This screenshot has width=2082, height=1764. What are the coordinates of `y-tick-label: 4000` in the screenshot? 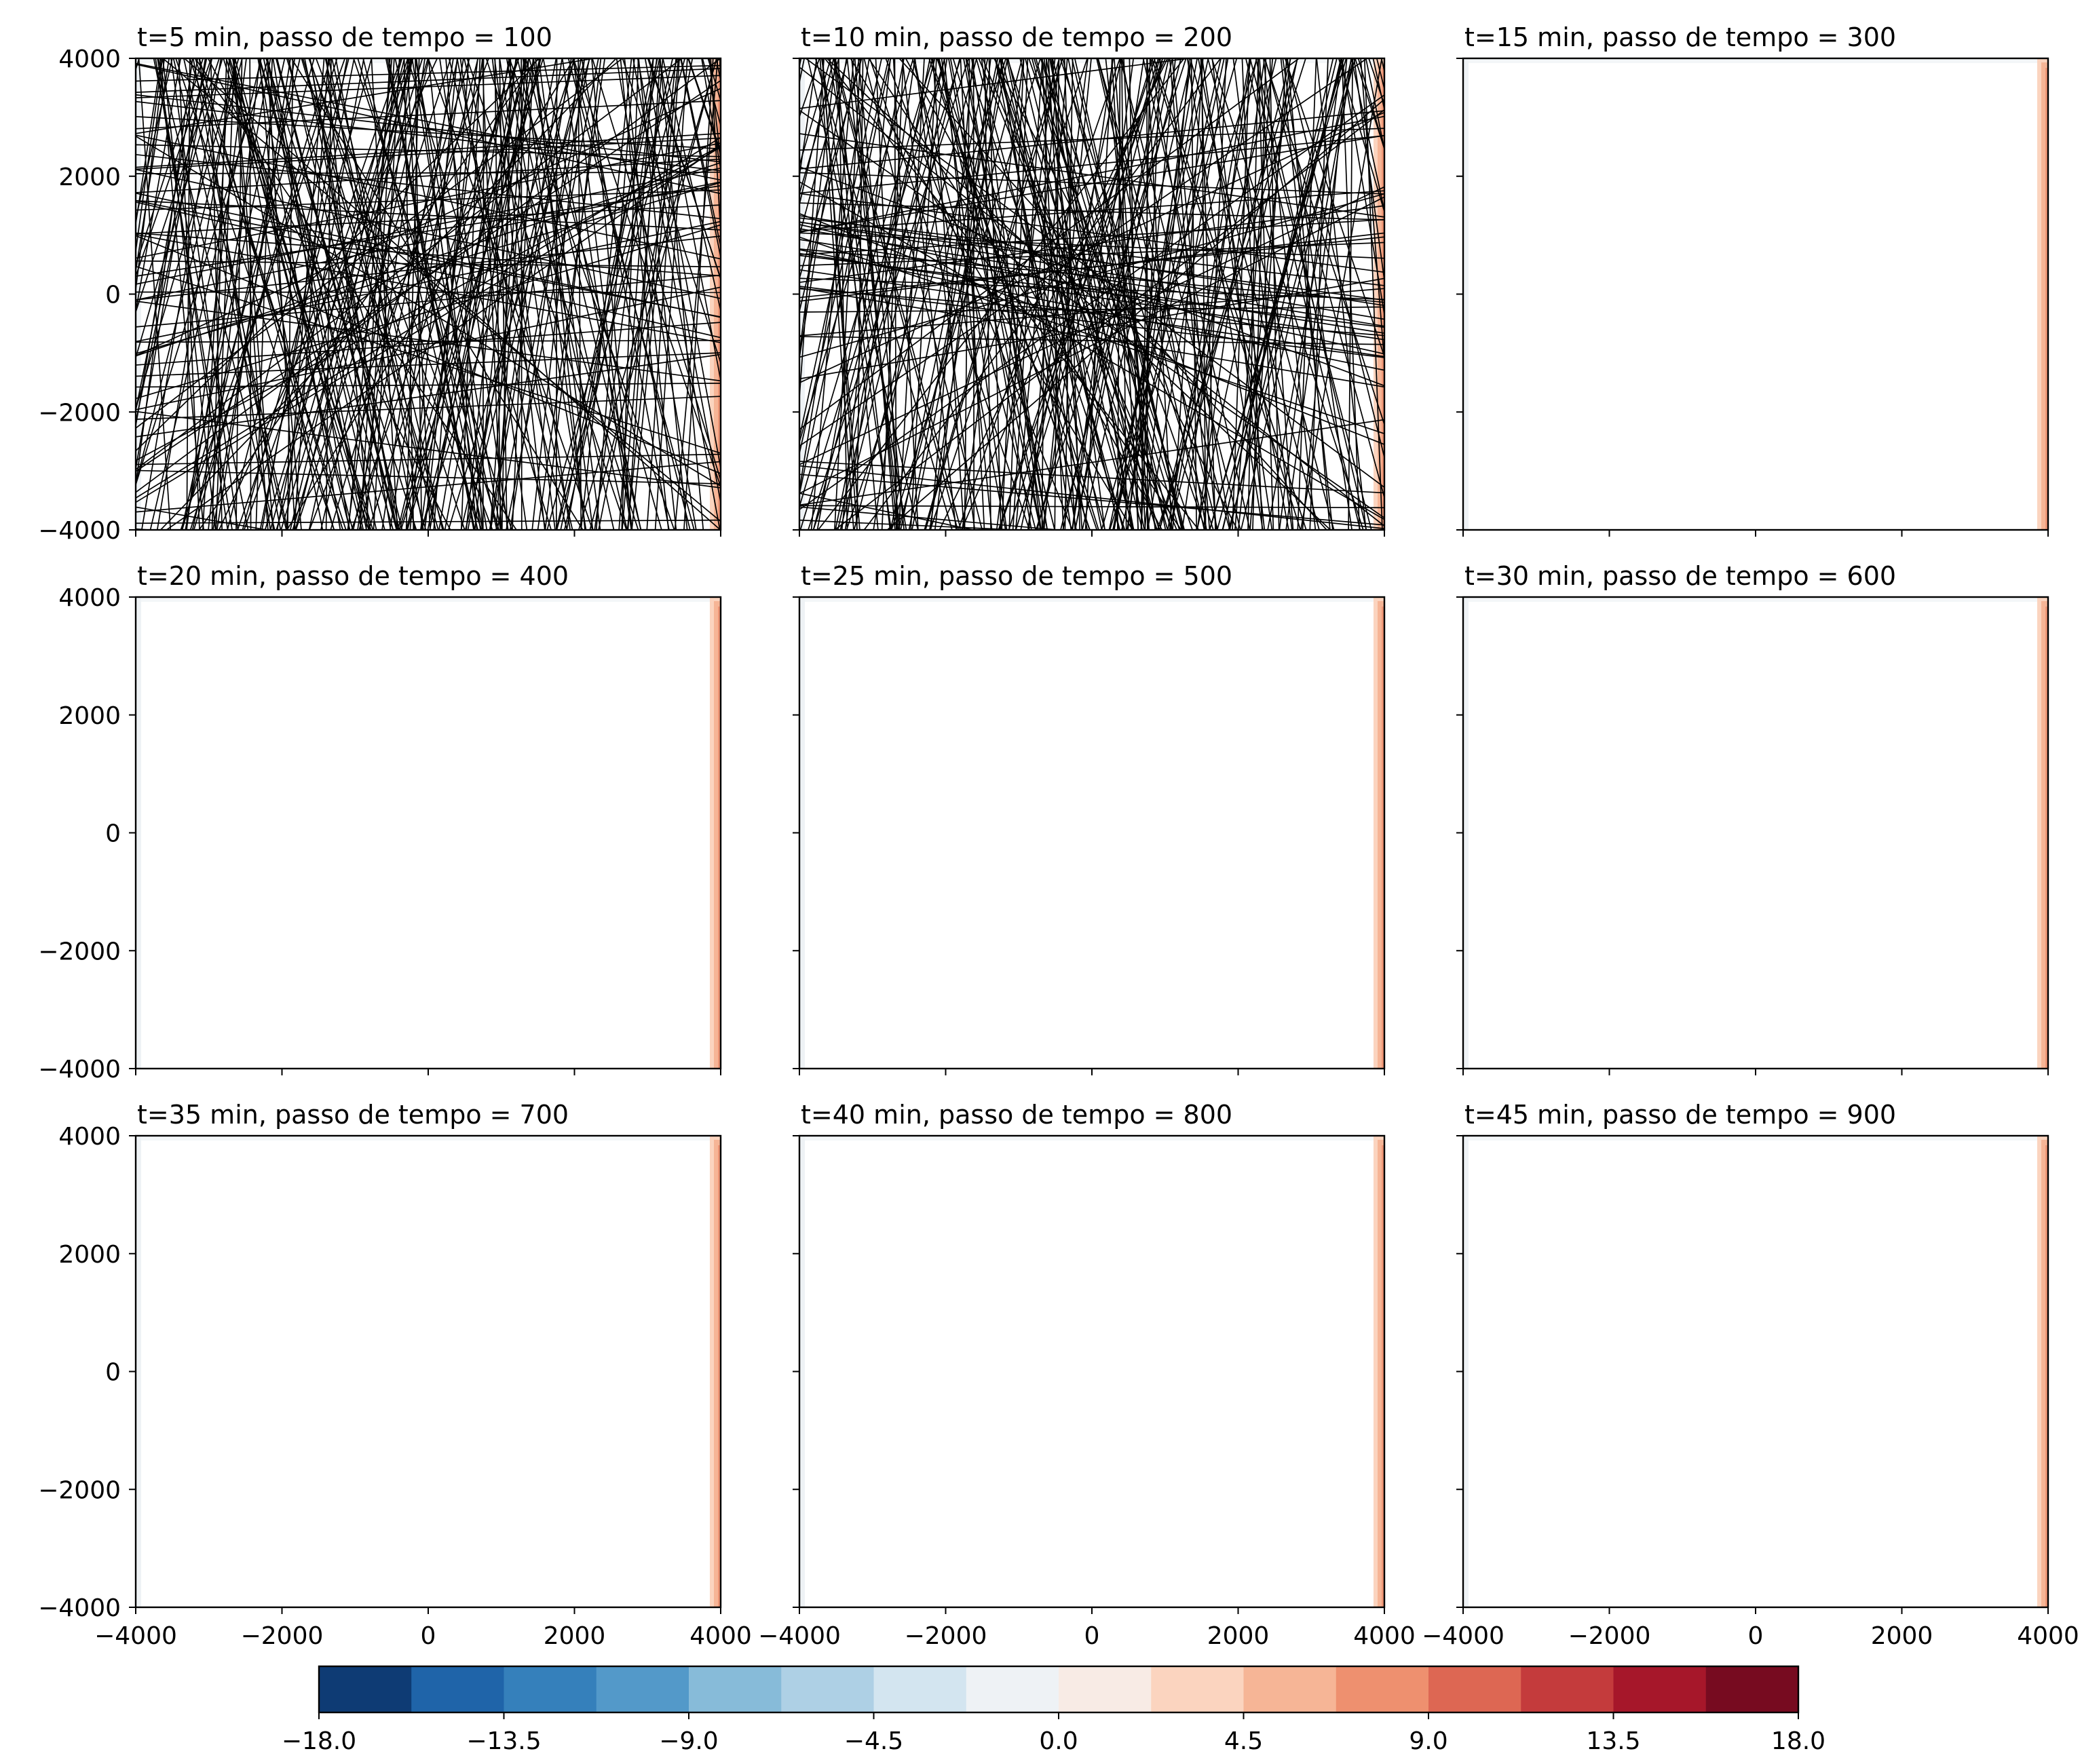 It's located at (89, 1137).